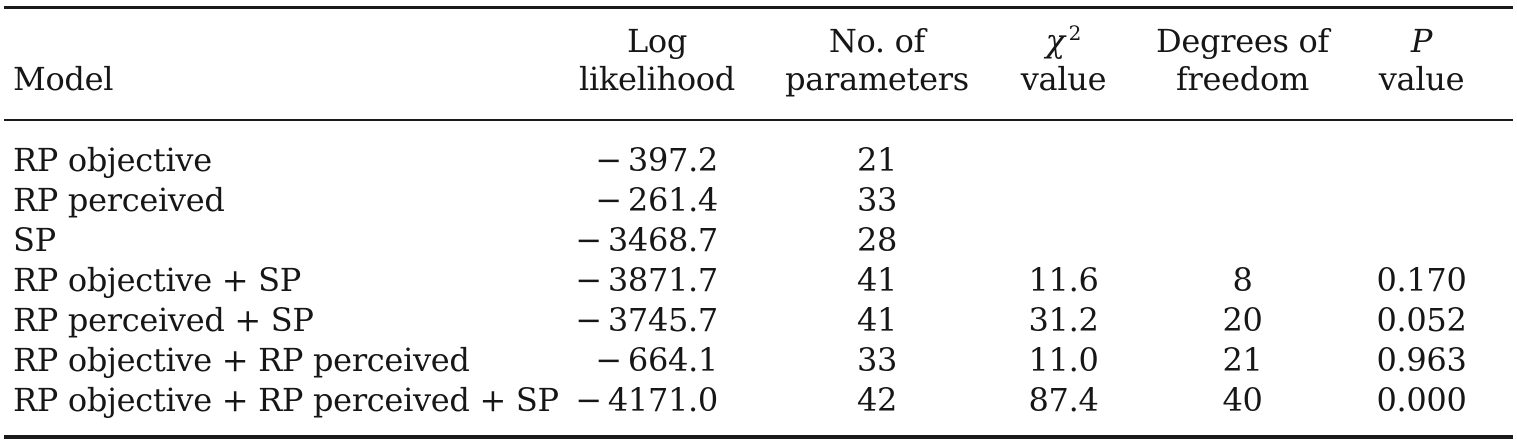 The height and width of the screenshot is (447, 1517). Describe the element at coordinates (280, 100) in the screenshot. I see `column-header-model: Model` at that location.